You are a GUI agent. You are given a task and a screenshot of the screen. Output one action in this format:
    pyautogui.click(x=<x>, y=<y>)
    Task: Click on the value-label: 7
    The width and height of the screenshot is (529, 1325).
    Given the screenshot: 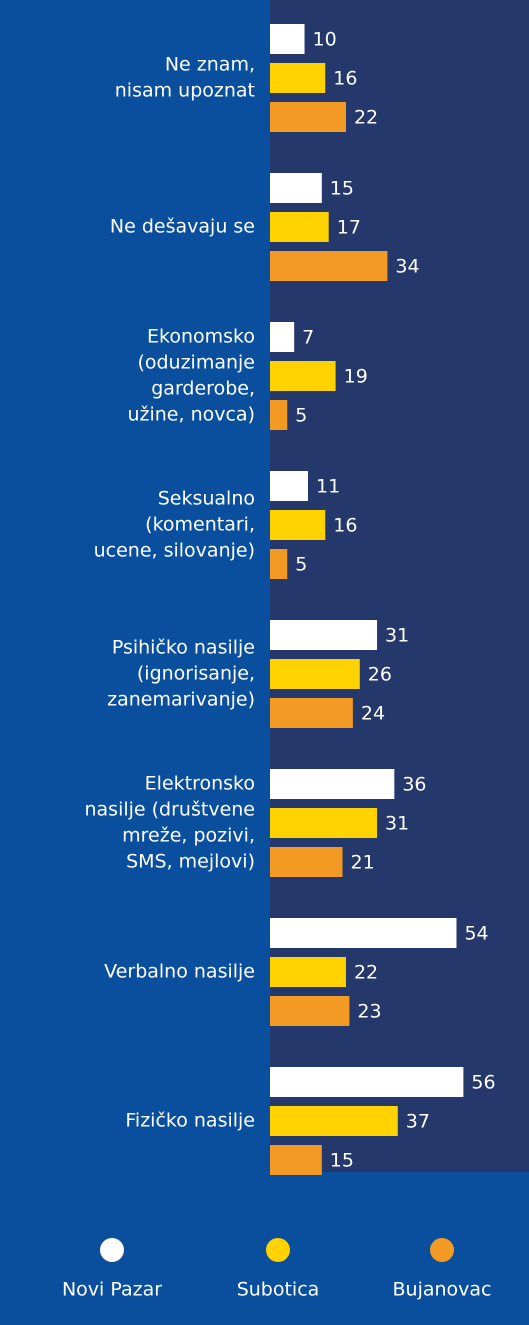 What is the action you would take?
    pyautogui.click(x=308, y=338)
    